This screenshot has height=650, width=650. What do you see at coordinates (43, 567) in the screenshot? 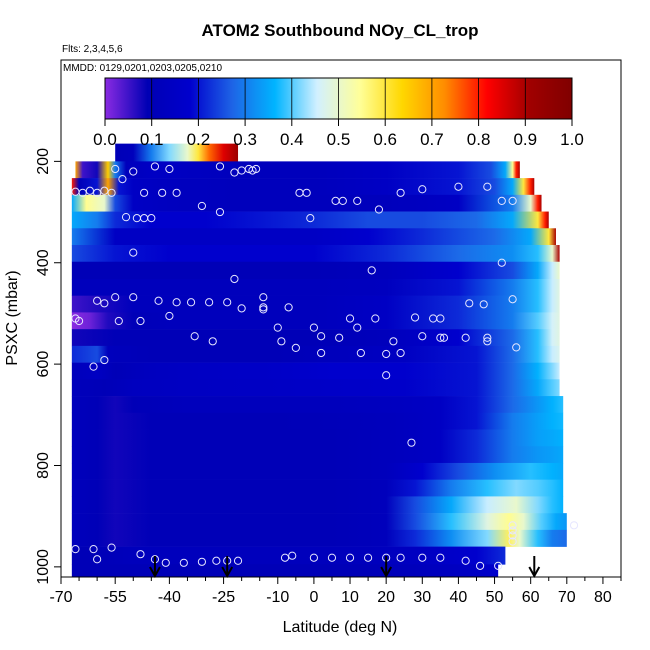
I see `y-tick-label: 1000` at bounding box center [43, 567].